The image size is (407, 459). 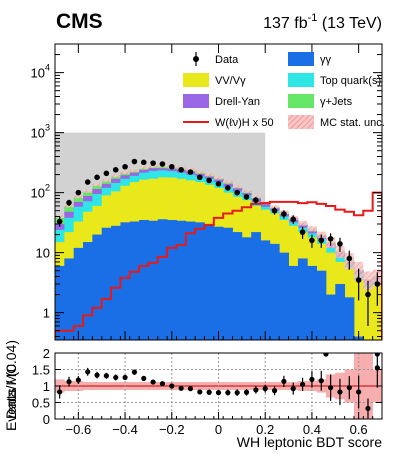 I want to click on legend-label-gg: γγ, so click(x=326, y=60).